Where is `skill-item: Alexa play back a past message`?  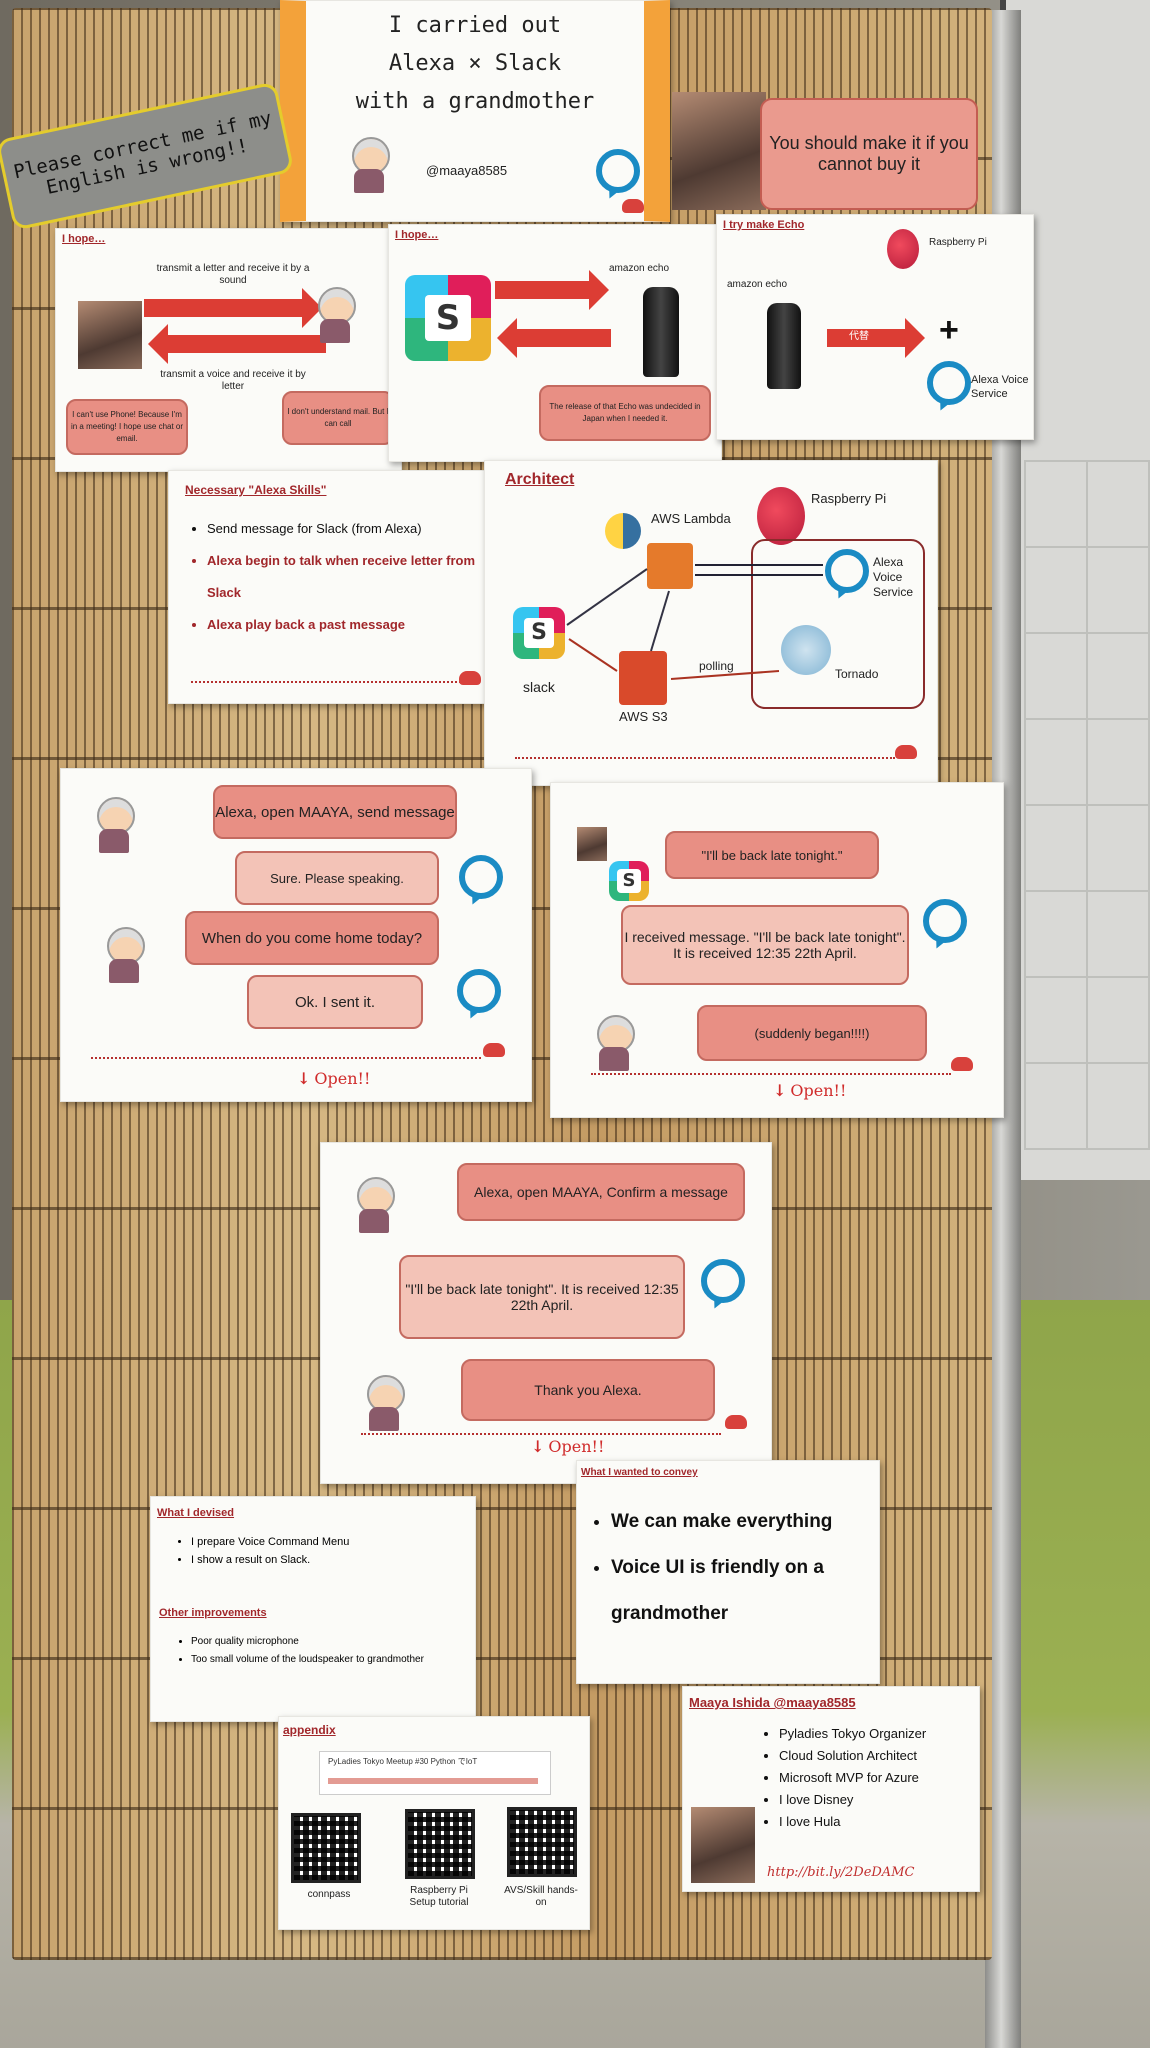 skill-item: Alexa play back a past message is located at coordinates (352, 625).